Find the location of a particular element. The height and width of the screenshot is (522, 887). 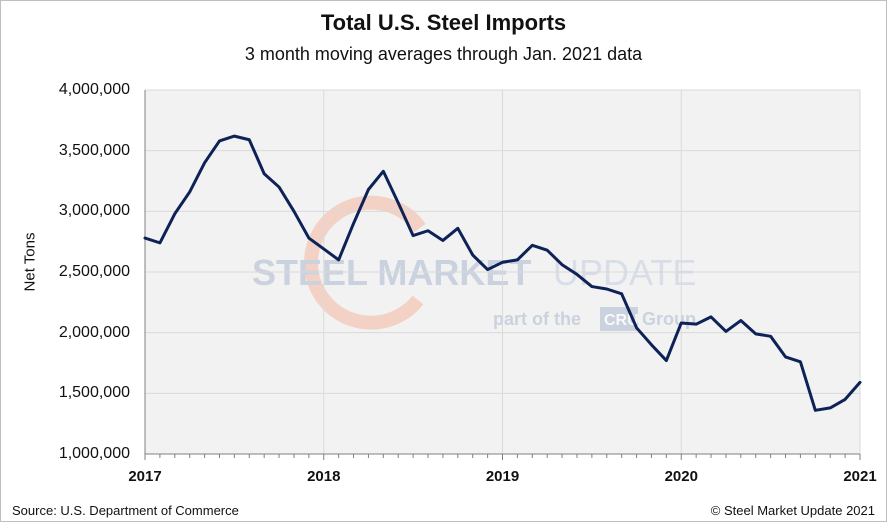

y-tick-label: 3,000,000 is located at coordinates (94, 211).